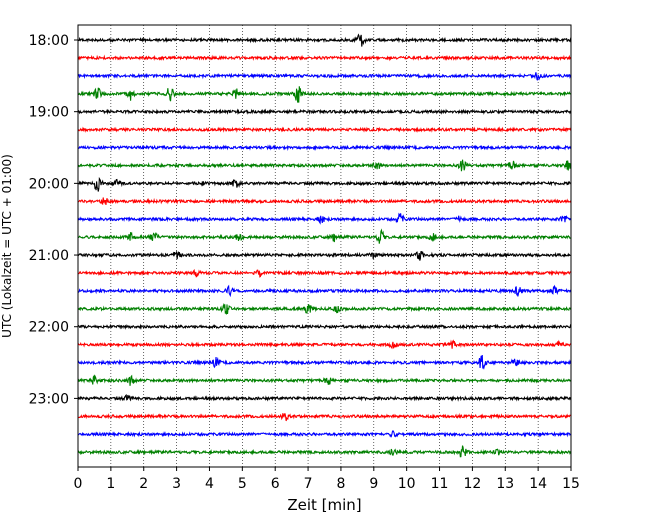 Image resolution: width=650 pixels, height=520 pixels. I want to click on y-tick-label: 22:00, so click(49, 328).